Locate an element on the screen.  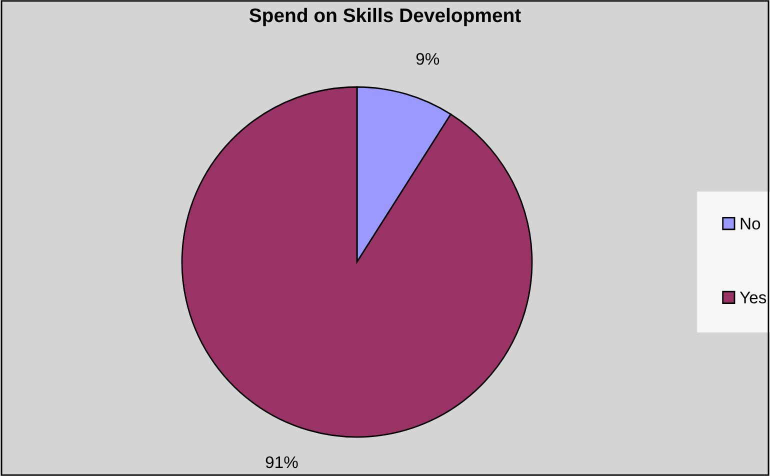
chart-title: Spend on Skills Development is located at coordinates (385, 17).